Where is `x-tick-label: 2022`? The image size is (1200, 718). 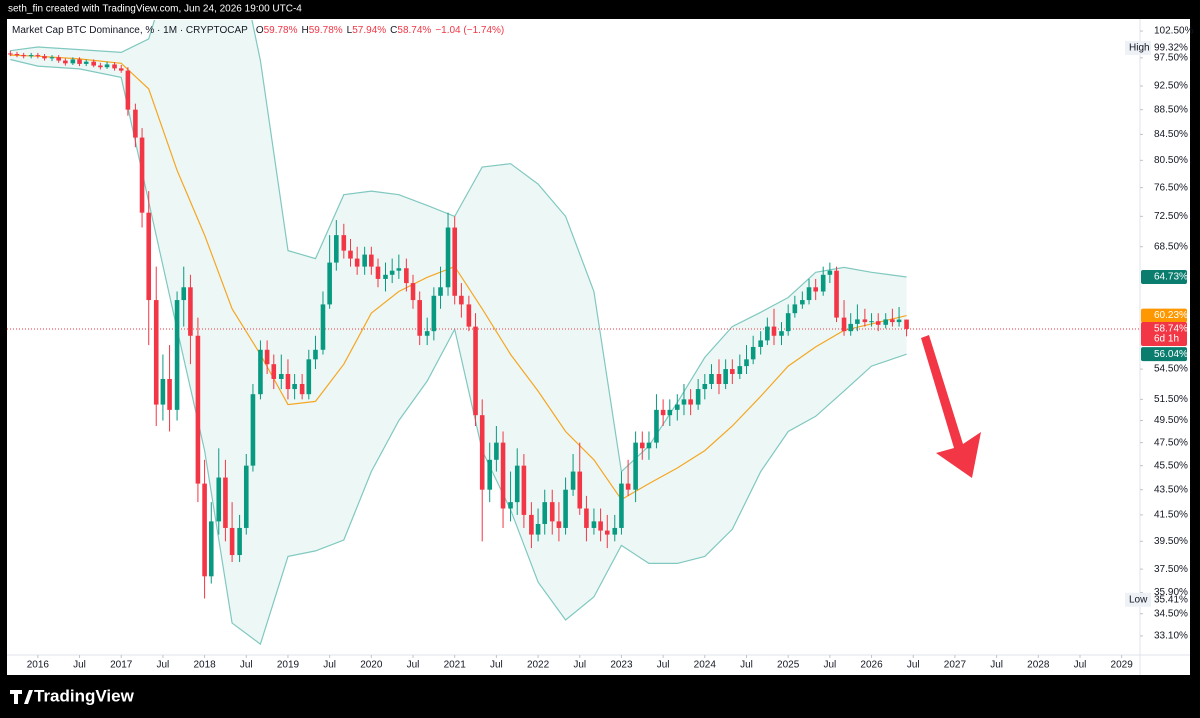 x-tick-label: 2022 is located at coordinates (538, 665).